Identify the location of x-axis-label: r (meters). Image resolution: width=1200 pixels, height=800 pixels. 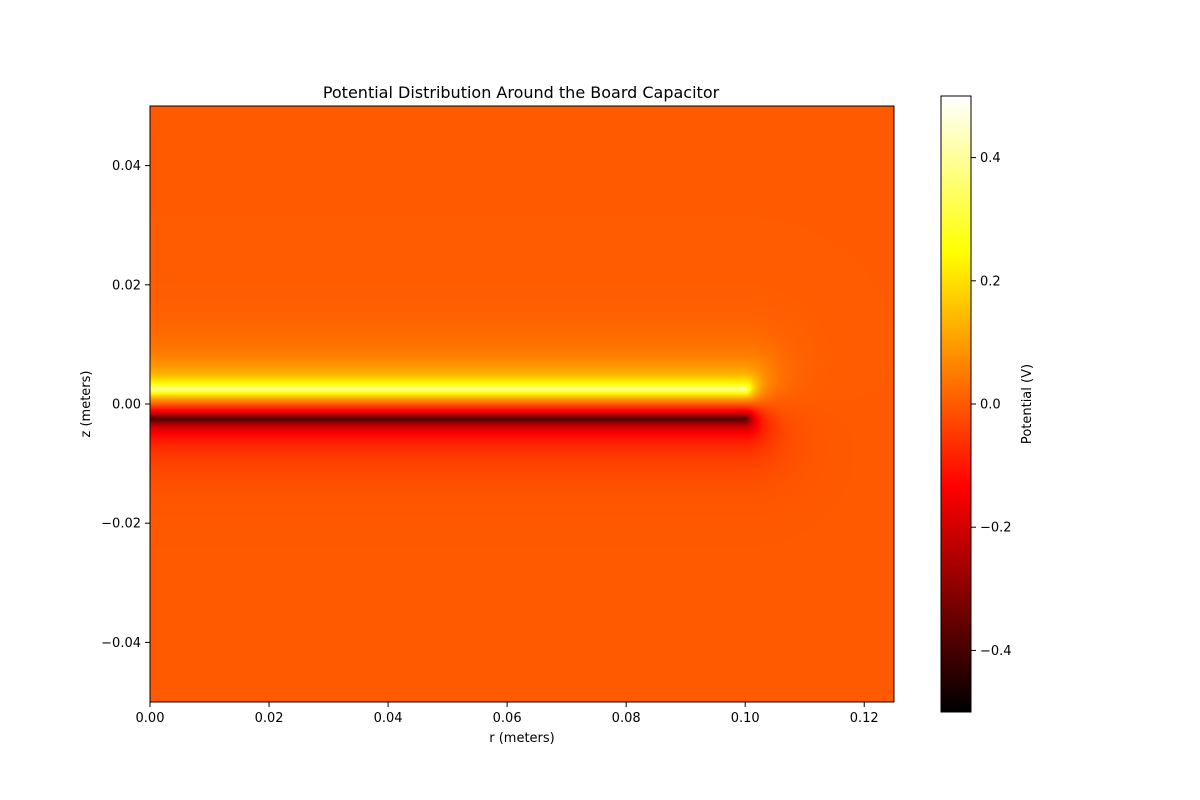
(522, 738).